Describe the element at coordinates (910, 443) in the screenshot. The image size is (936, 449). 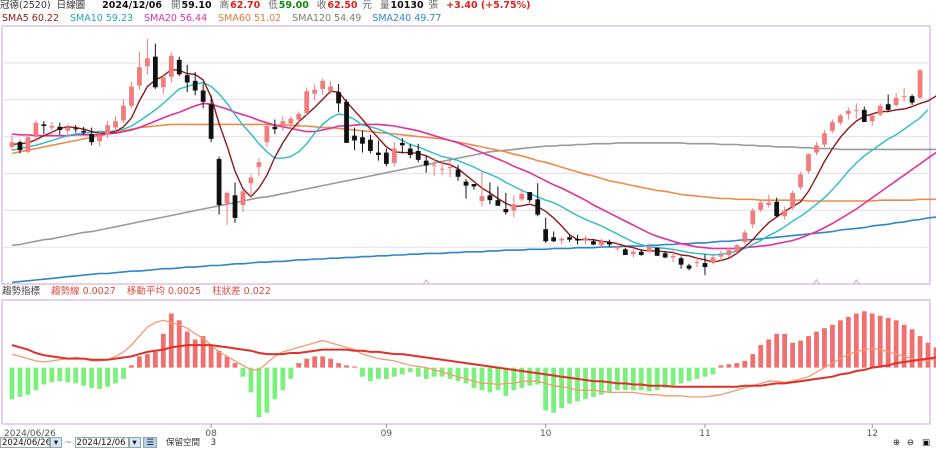
I see `zoom-out-icon: ⊖` at that location.